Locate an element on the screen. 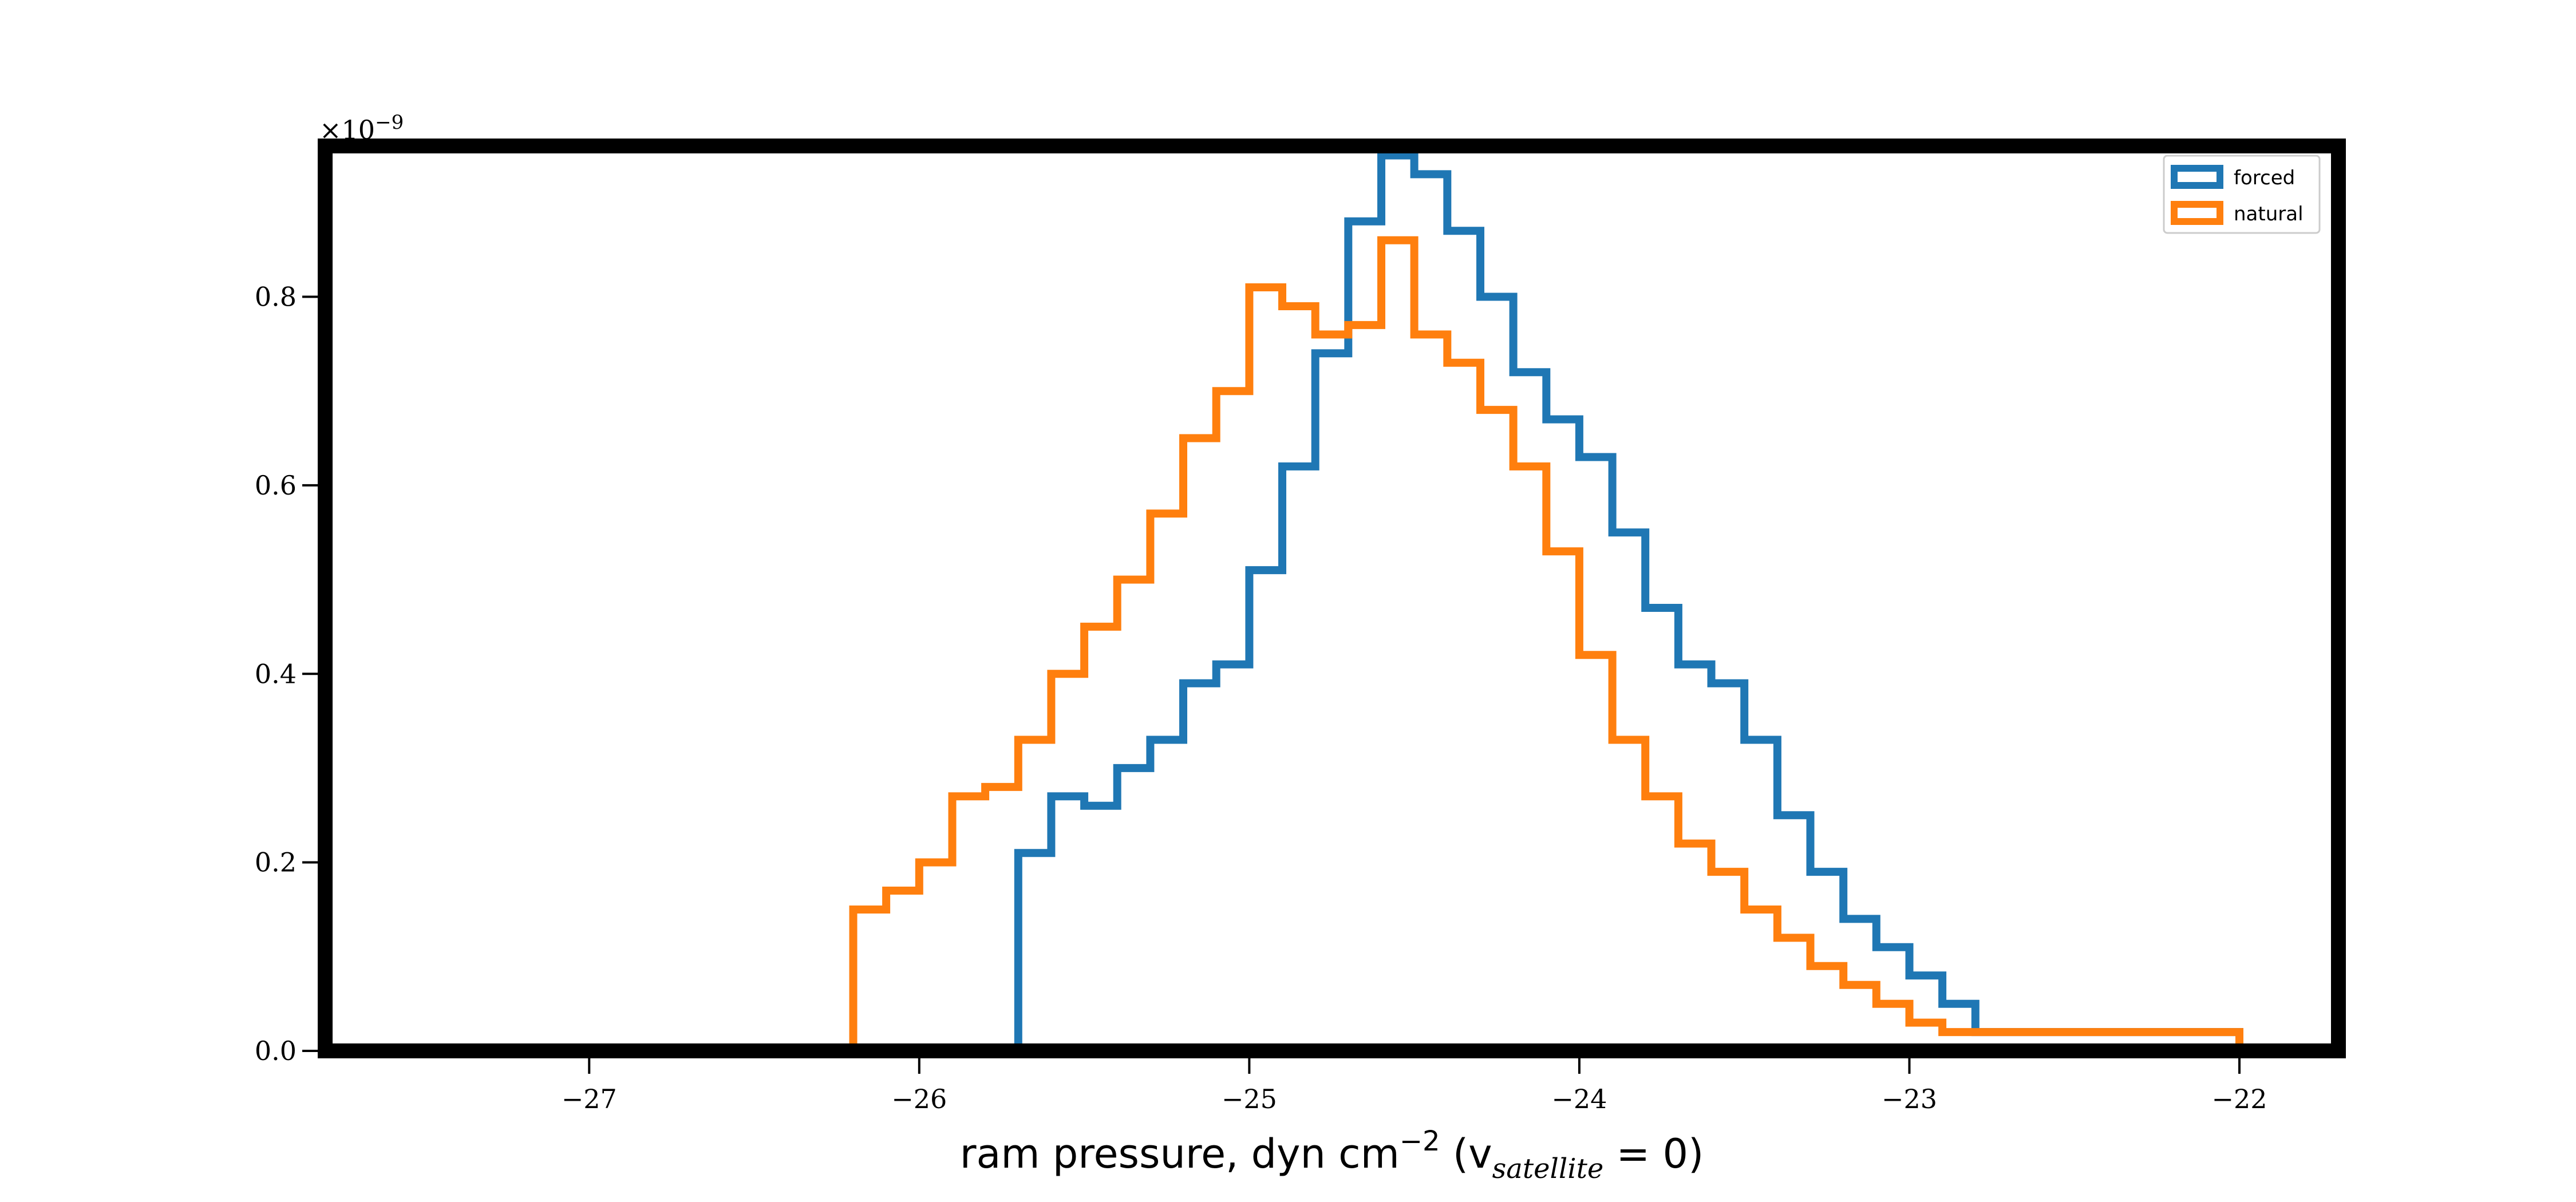 This screenshot has height=1202, width=2576. legend: forced natural is located at coordinates (2242, 195).